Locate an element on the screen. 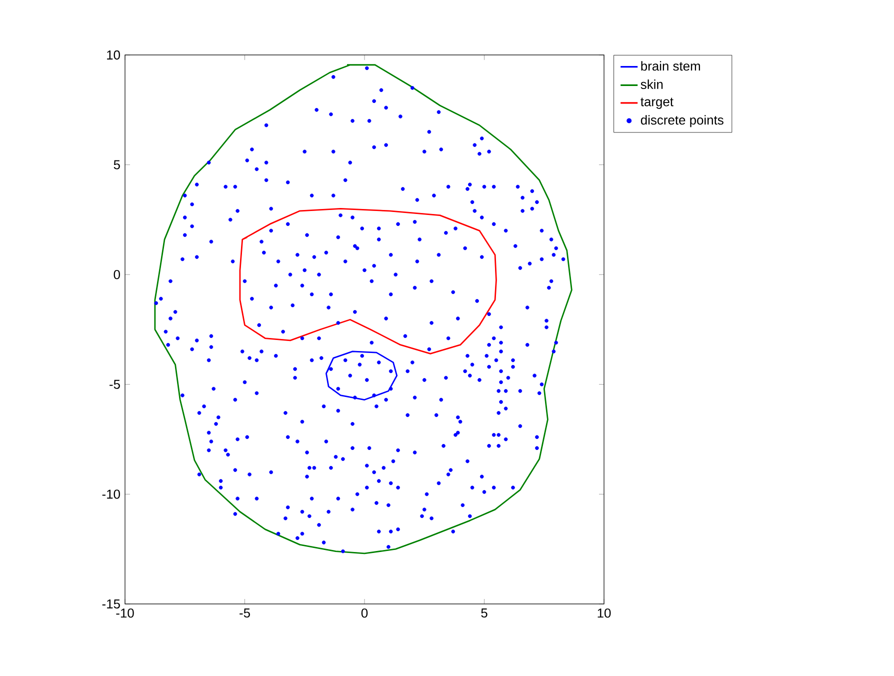 The width and height of the screenshot is (894, 676). y-tick-label: 5 is located at coordinates (117, 165).